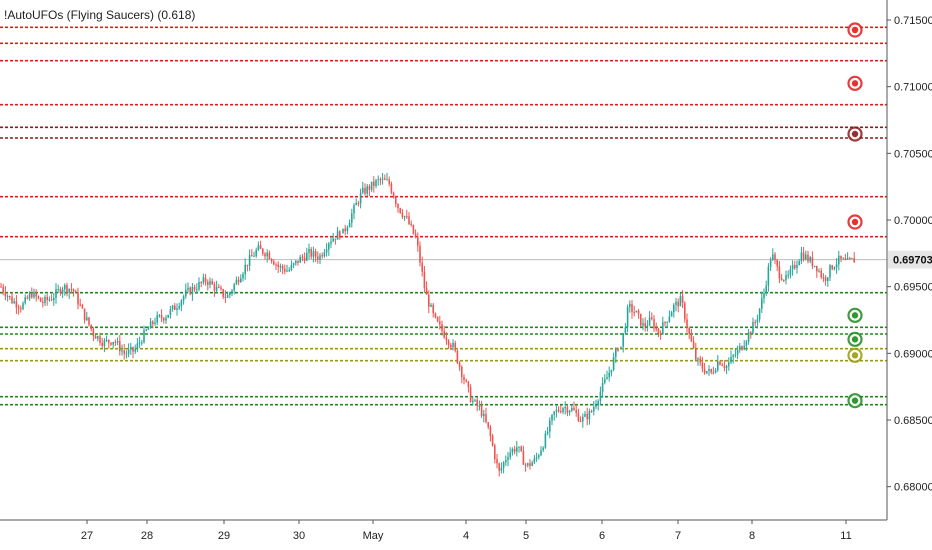 The image size is (932, 550). What do you see at coordinates (526, 536) in the screenshot?
I see `x-tick-label: 5` at bounding box center [526, 536].